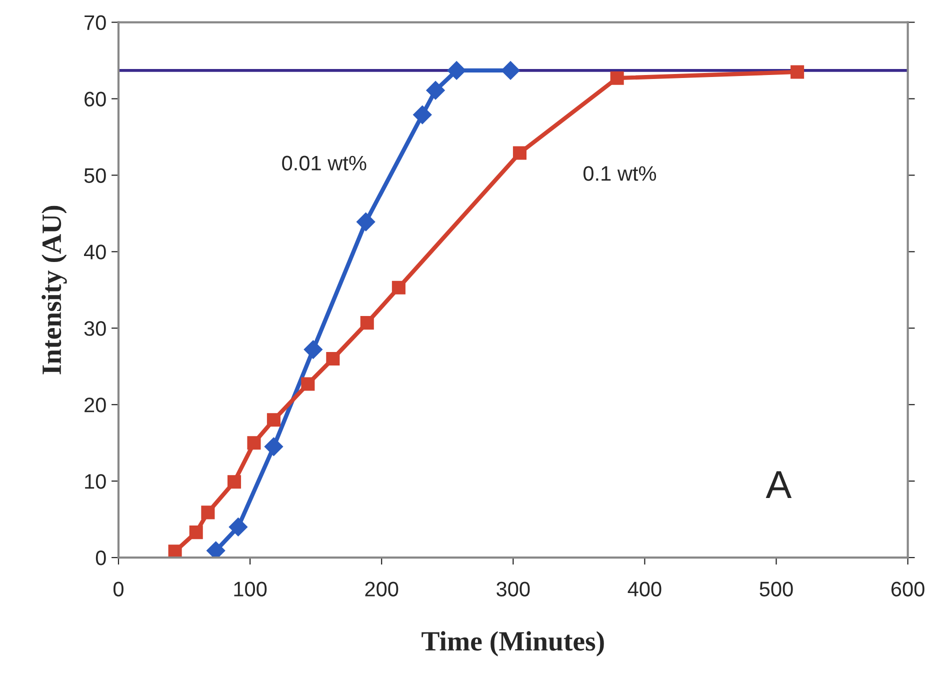 Image resolution: width=933 pixels, height=675 pixels. I want to click on x-axis-title: Time (Minutes), so click(513, 643).